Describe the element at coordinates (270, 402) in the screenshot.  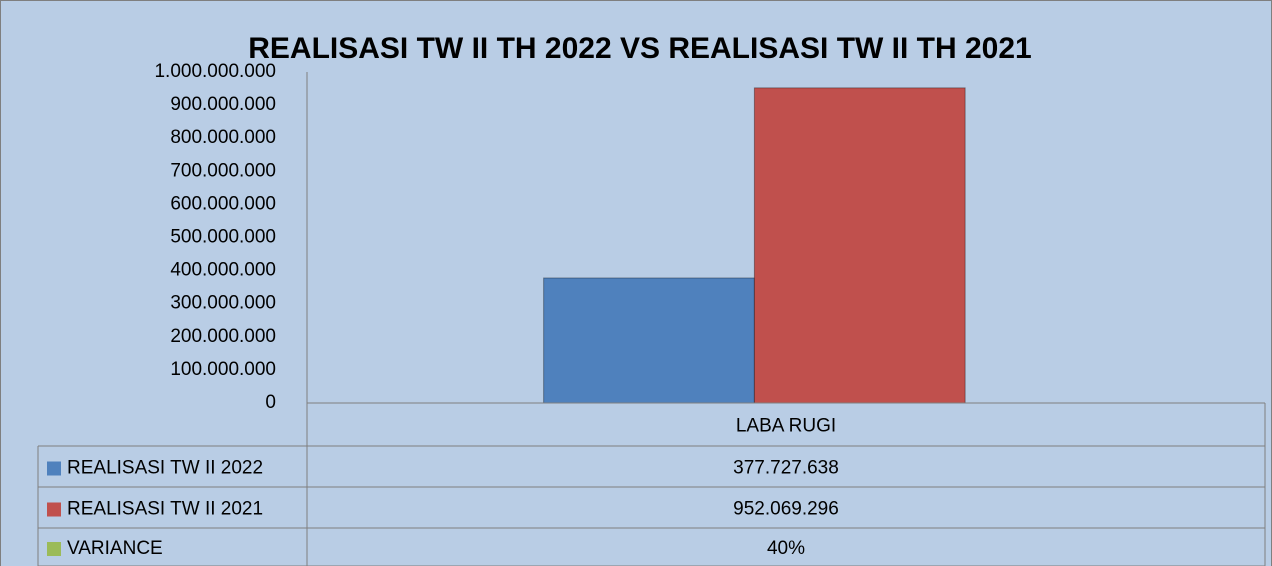
I see `y-tick-label: 0` at that location.